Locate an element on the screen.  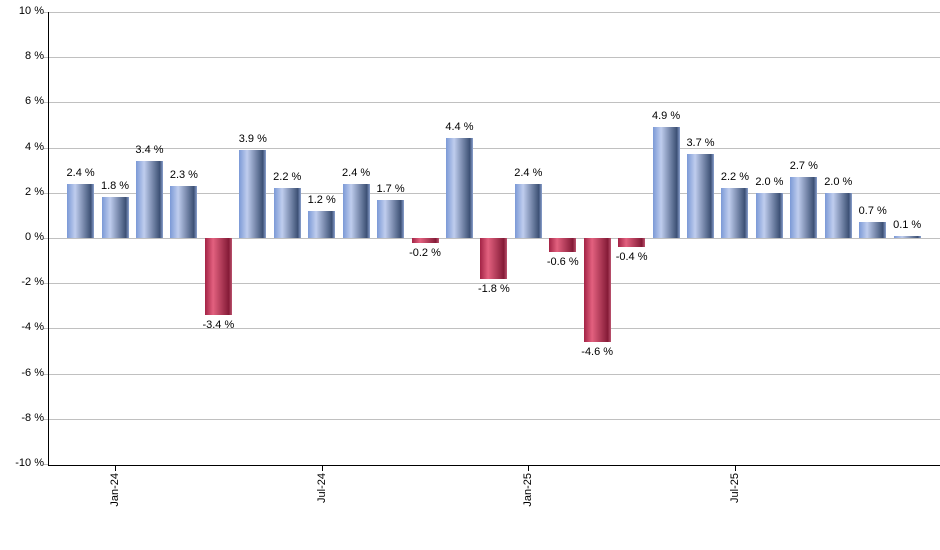
bar-value-label: 4.9 % is located at coordinates (666, 116).